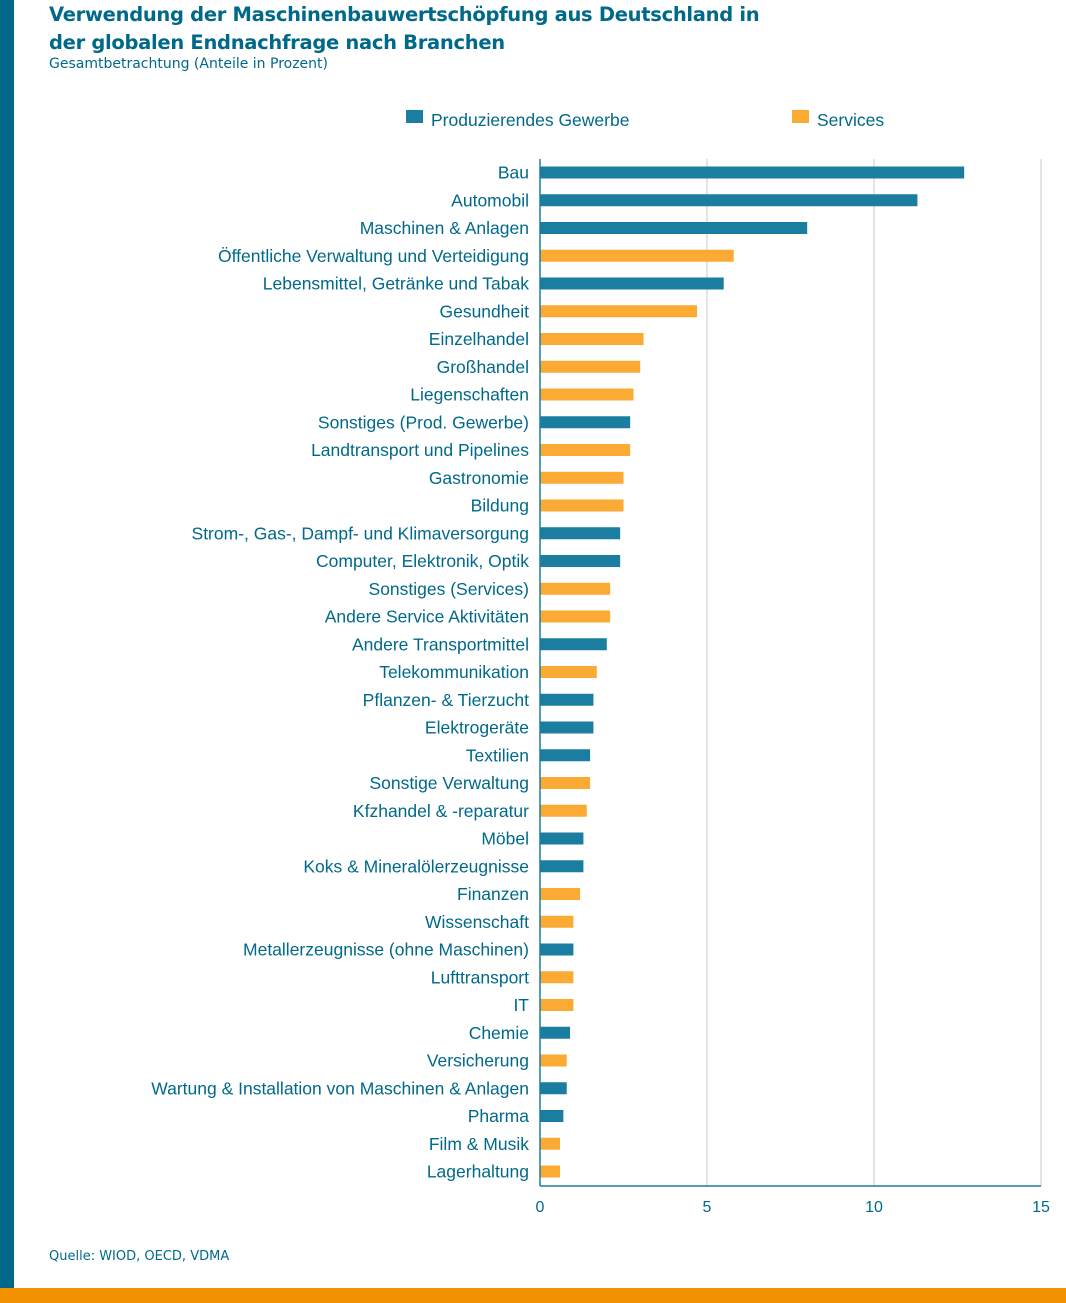 The width and height of the screenshot is (1066, 1303). Describe the element at coordinates (469, 395) in the screenshot. I see `category-label: Liegenschaften` at that location.